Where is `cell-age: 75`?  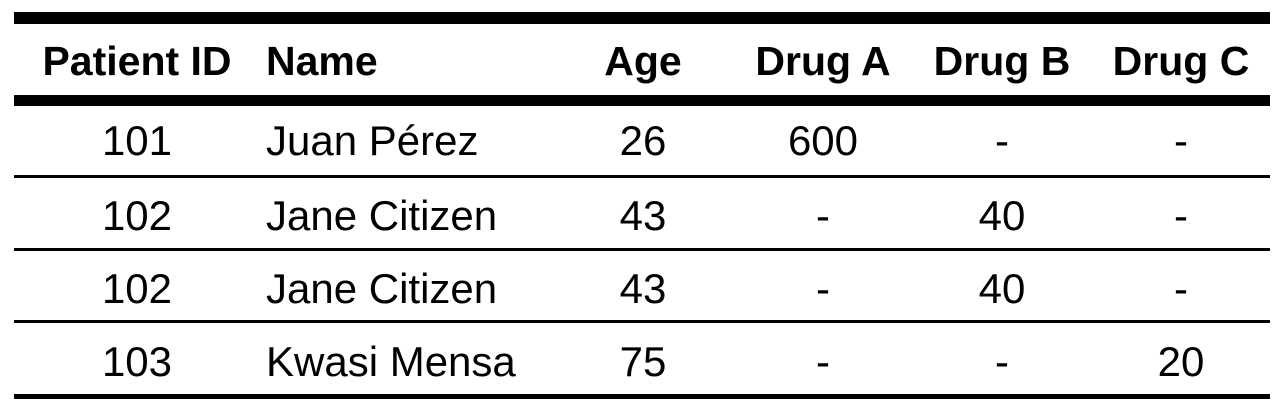 cell-age: 75 is located at coordinates (643, 361).